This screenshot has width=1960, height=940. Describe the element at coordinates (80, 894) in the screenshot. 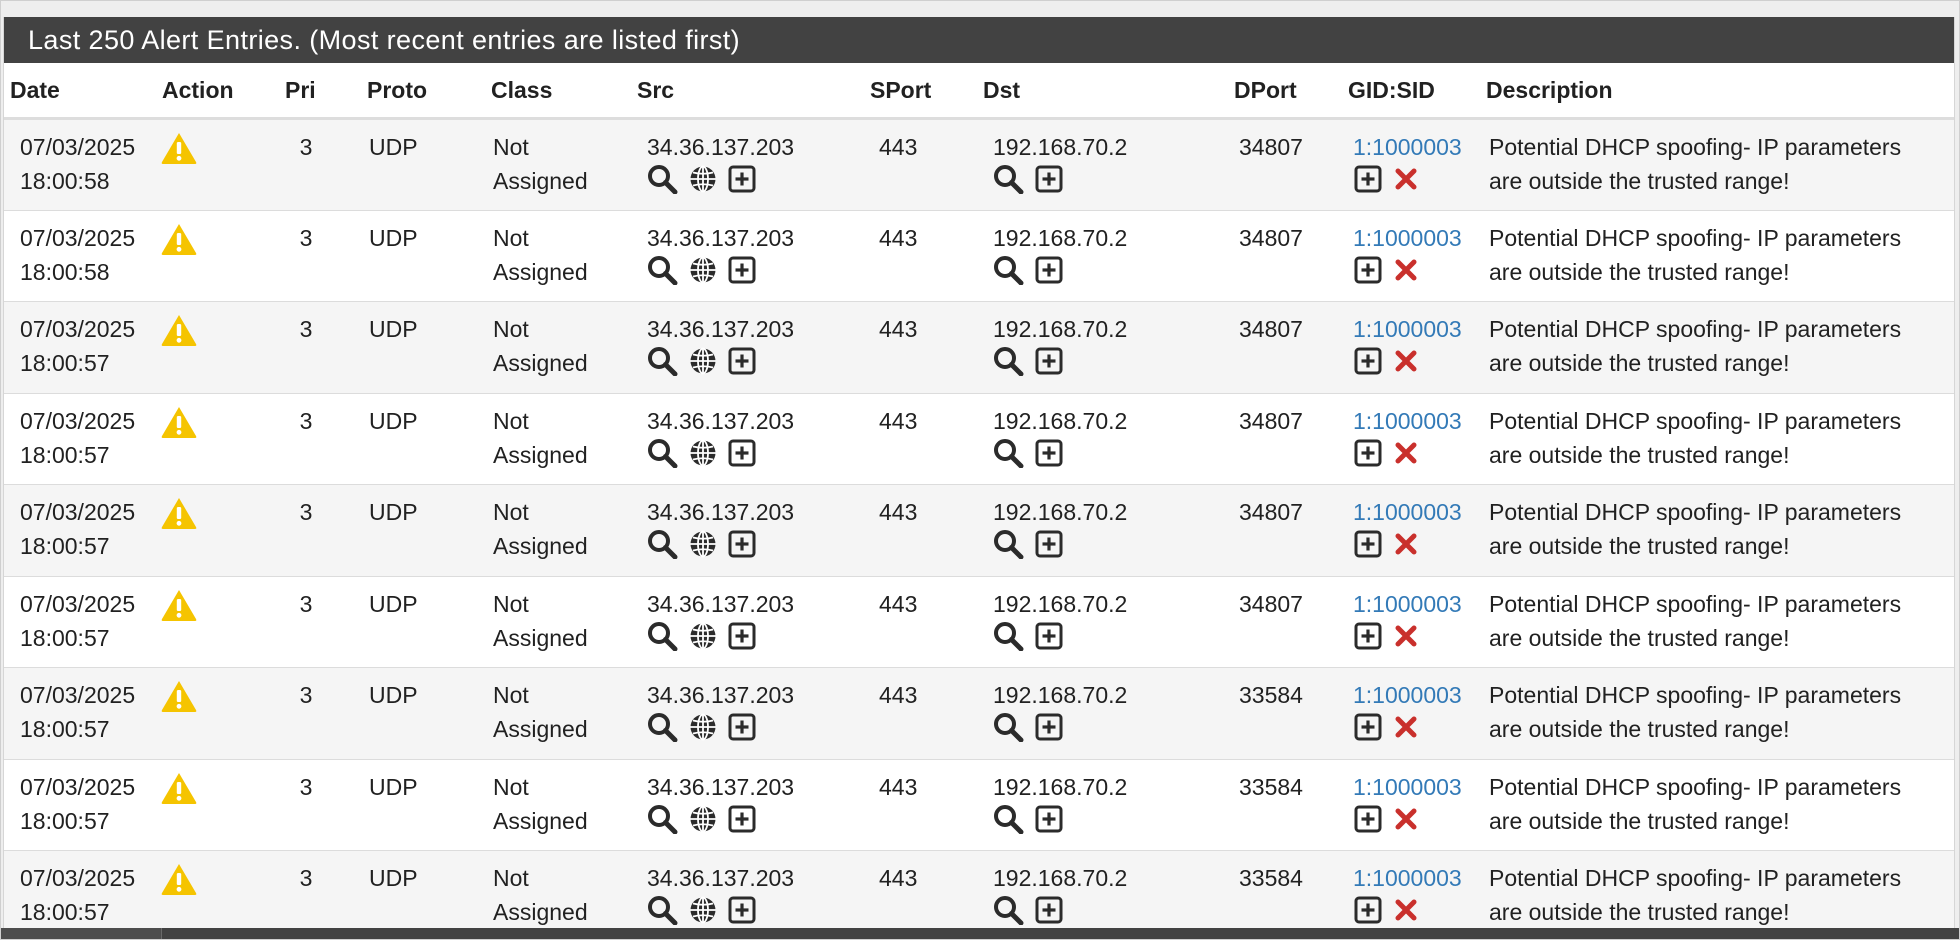

I see `date-cell: 07/03/2025 18:00:57` at that location.